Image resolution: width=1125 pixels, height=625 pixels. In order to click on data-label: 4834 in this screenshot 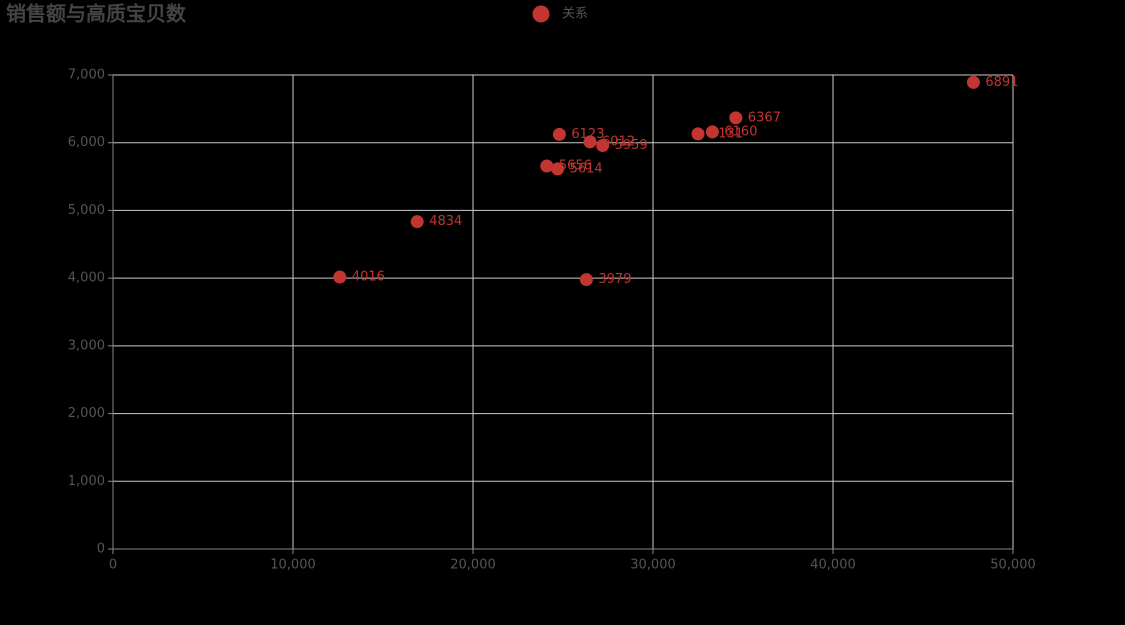, I will do `click(445, 221)`.